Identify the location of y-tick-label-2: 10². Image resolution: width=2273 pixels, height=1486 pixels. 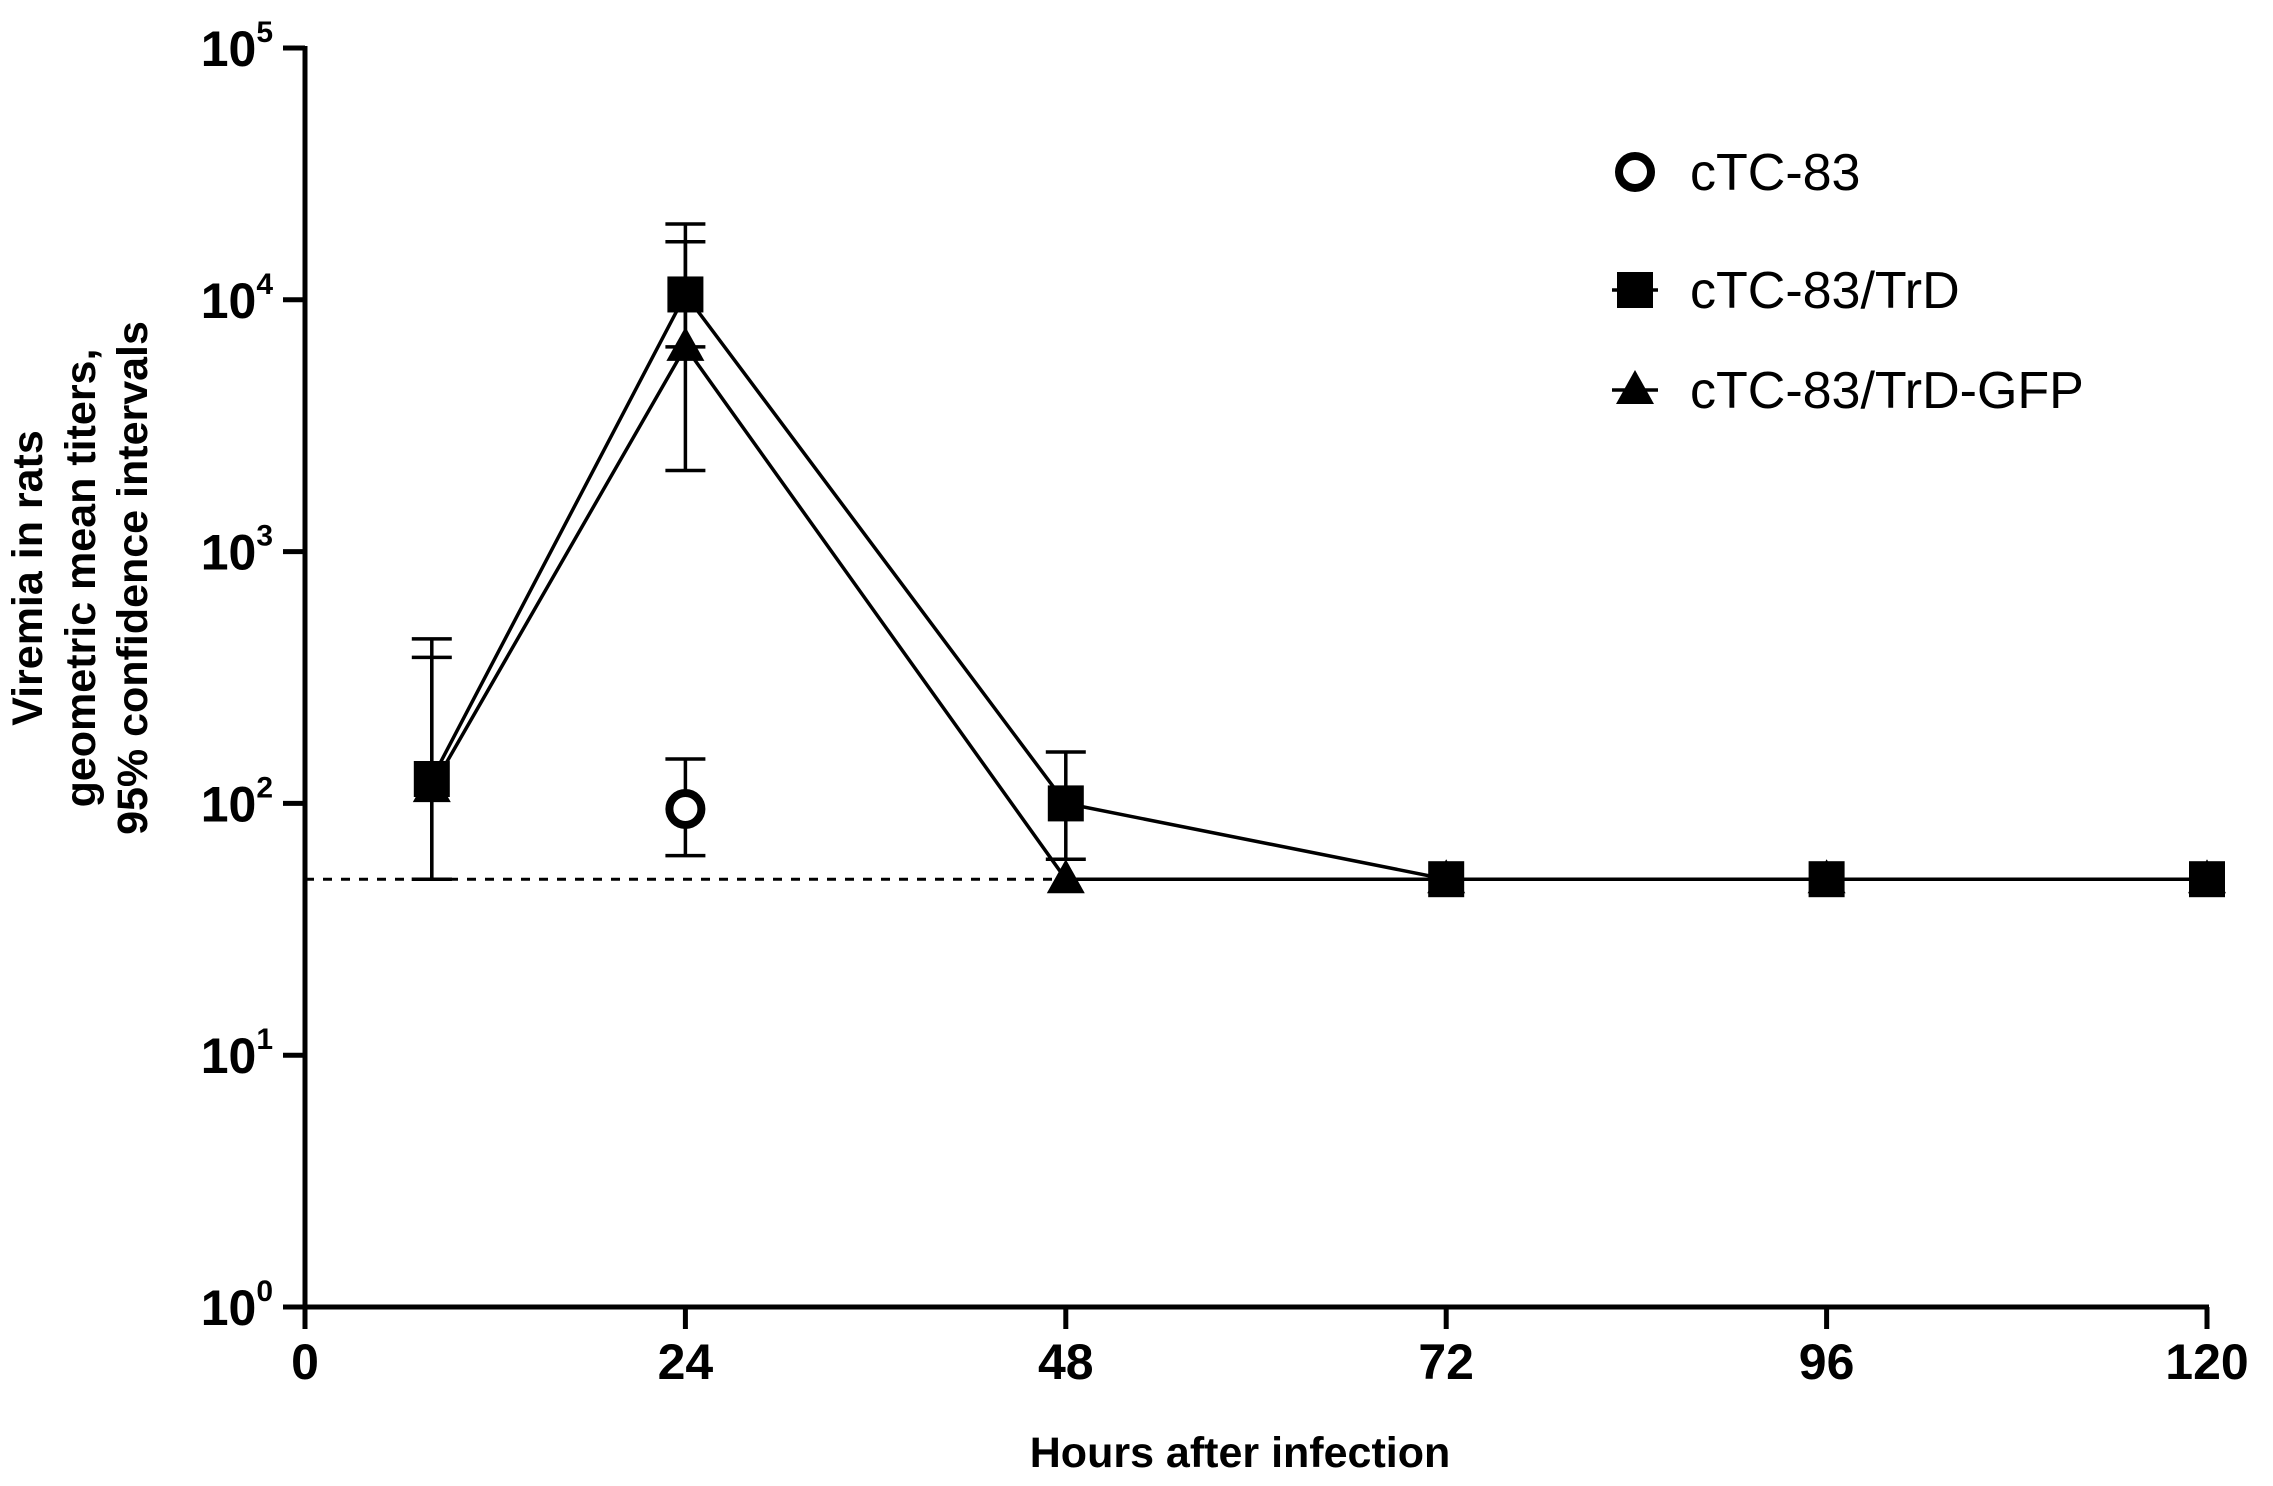
(237, 801).